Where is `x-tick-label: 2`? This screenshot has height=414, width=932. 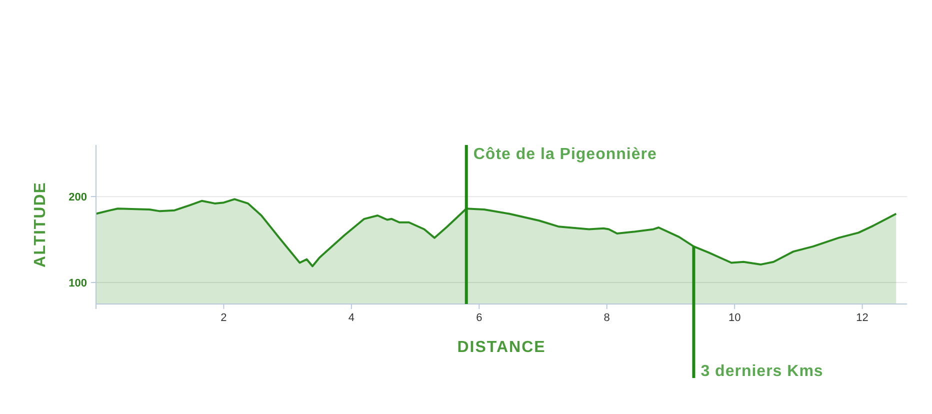
x-tick-label: 2 is located at coordinates (223, 318).